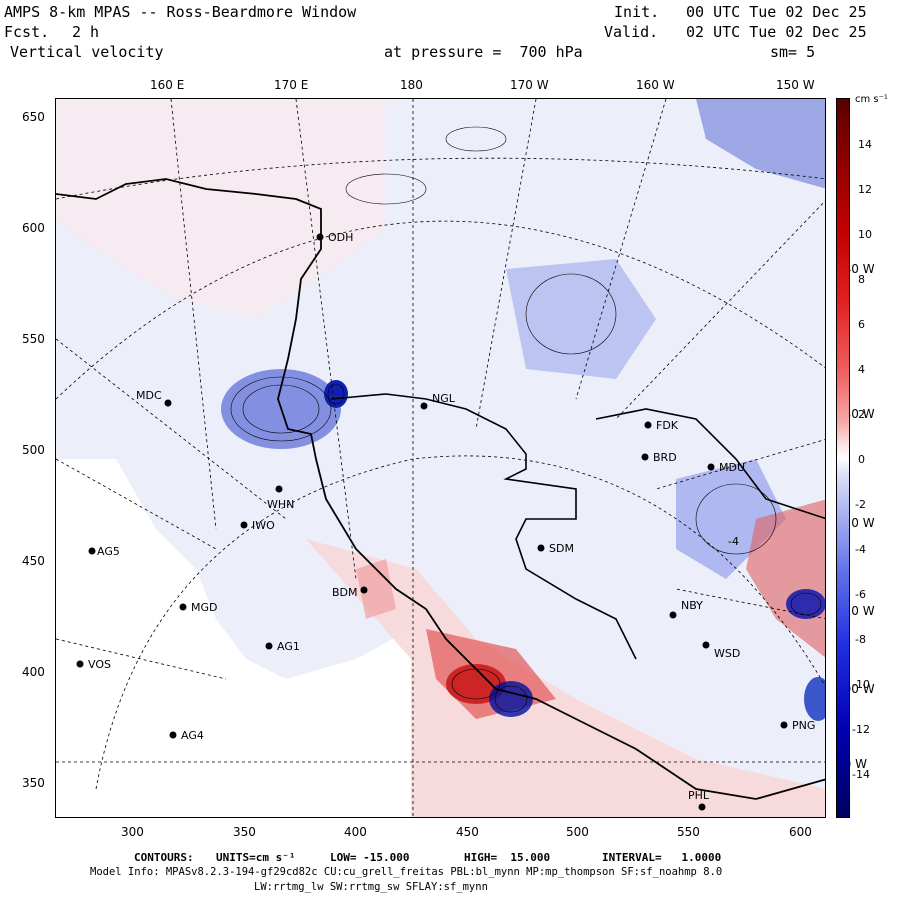  I want to click on colorbar, so click(843, 458).